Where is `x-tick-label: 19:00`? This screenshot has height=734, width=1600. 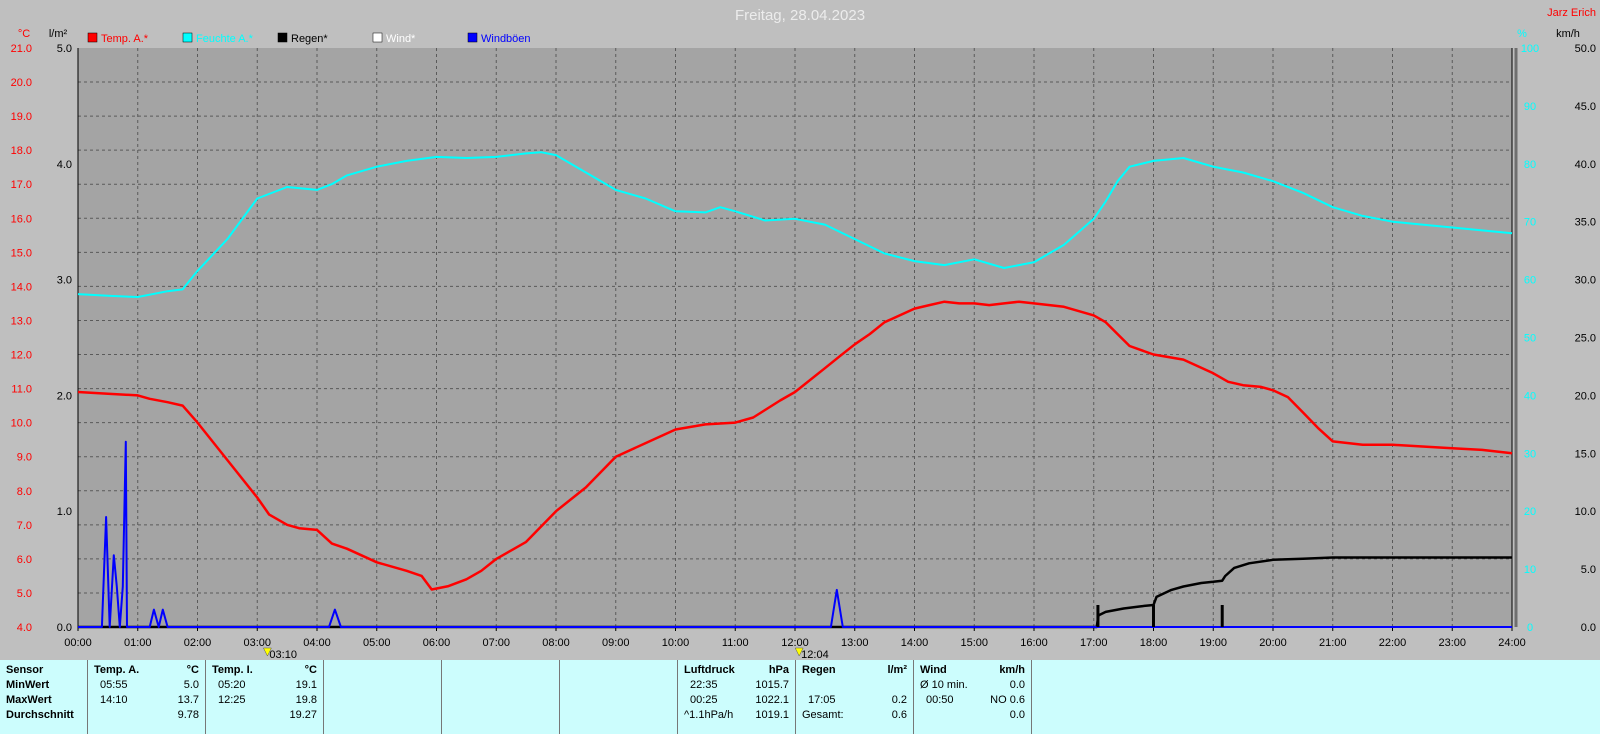 x-tick-label: 19:00 is located at coordinates (1213, 643).